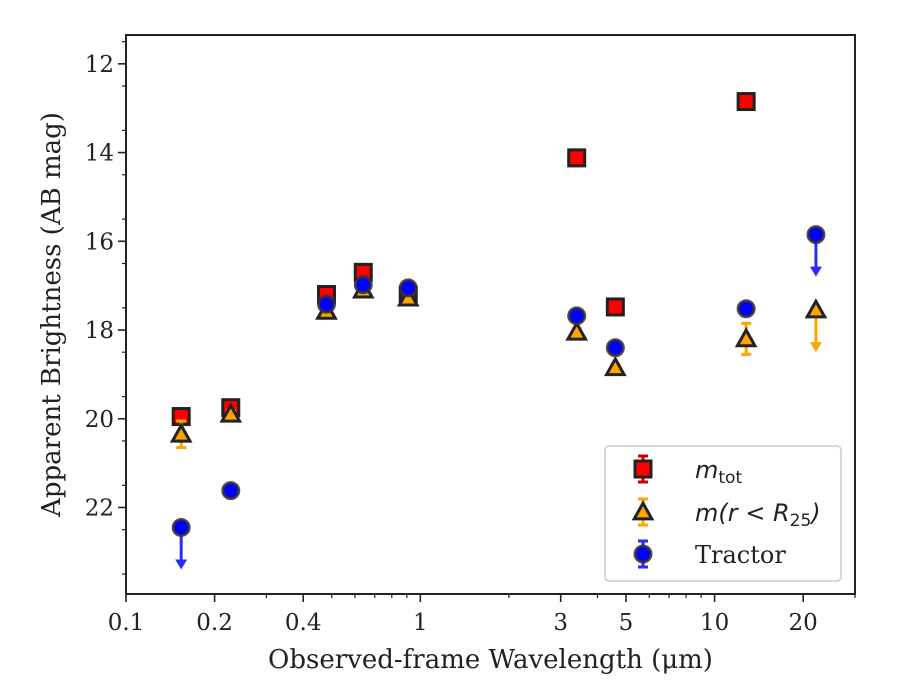 The width and height of the screenshot is (900, 700). What do you see at coordinates (99, 420) in the screenshot?
I see `y-tick-label: 20` at bounding box center [99, 420].